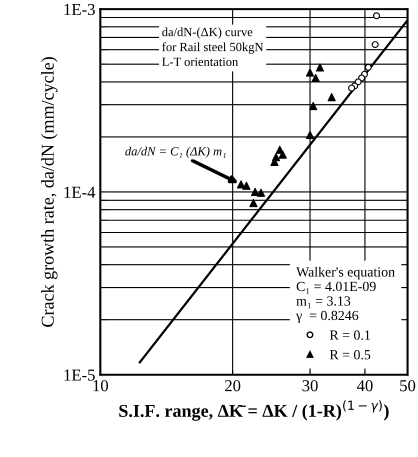 Image resolution: width=418 pixels, height=457 pixels. Describe the element at coordinates (79, 375) in the screenshot. I see `y-tick-label: 1E-5` at that location.